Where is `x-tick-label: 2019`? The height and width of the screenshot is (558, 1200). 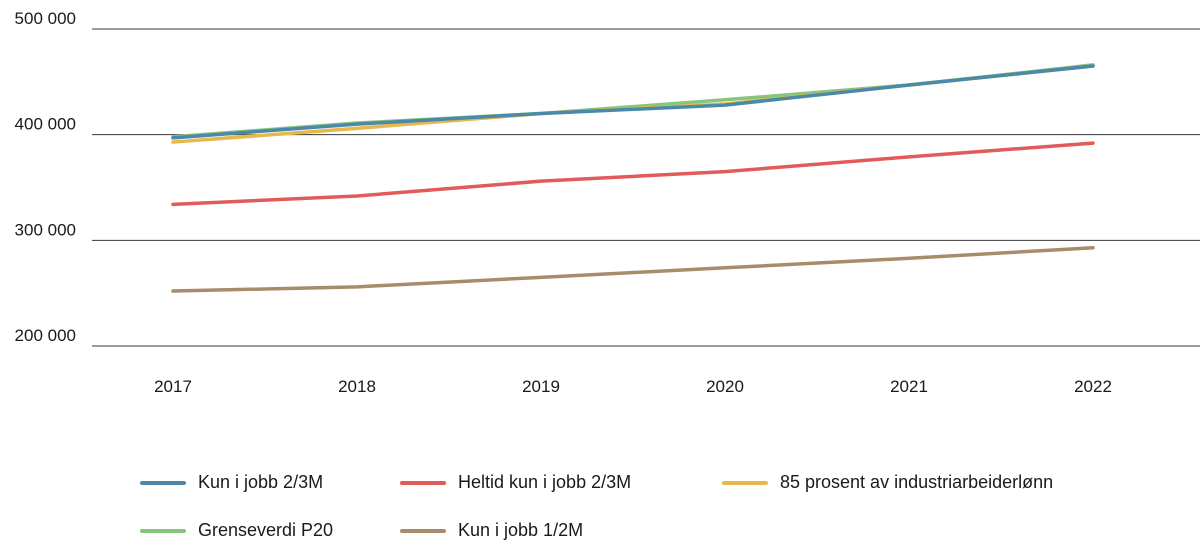 x-tick-label: 2019 is located at coordinates (541, 386).